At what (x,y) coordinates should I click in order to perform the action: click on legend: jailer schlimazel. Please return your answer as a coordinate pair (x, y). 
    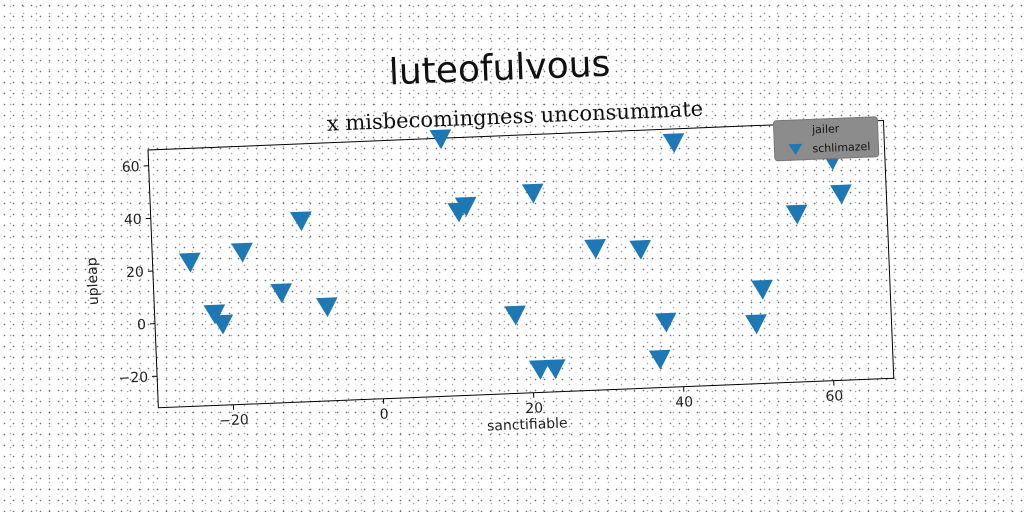
    Looking at the image, I should click on (826, 139).